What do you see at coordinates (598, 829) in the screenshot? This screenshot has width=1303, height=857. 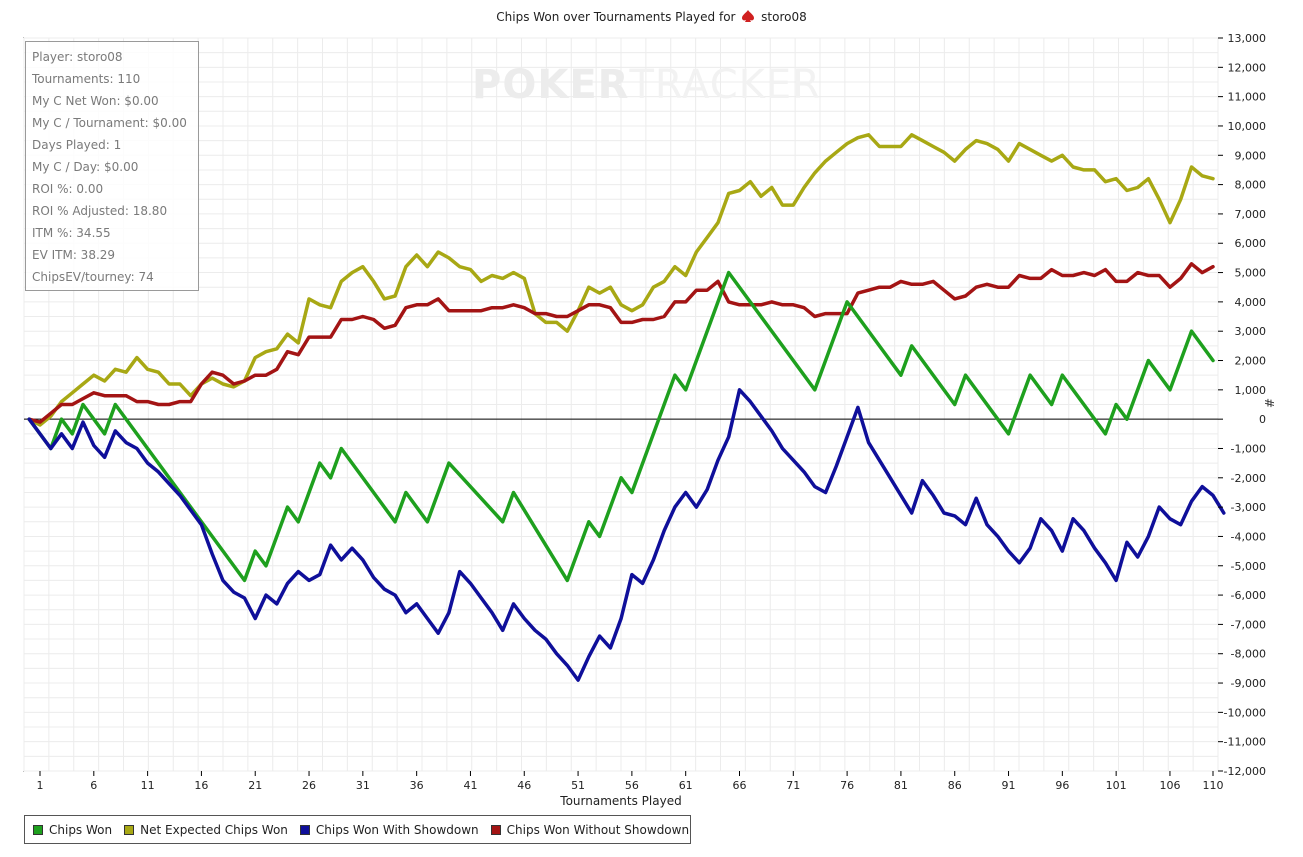 I see `legend-label: Chips Won Without Showdown` at bounding box center [598, 829].